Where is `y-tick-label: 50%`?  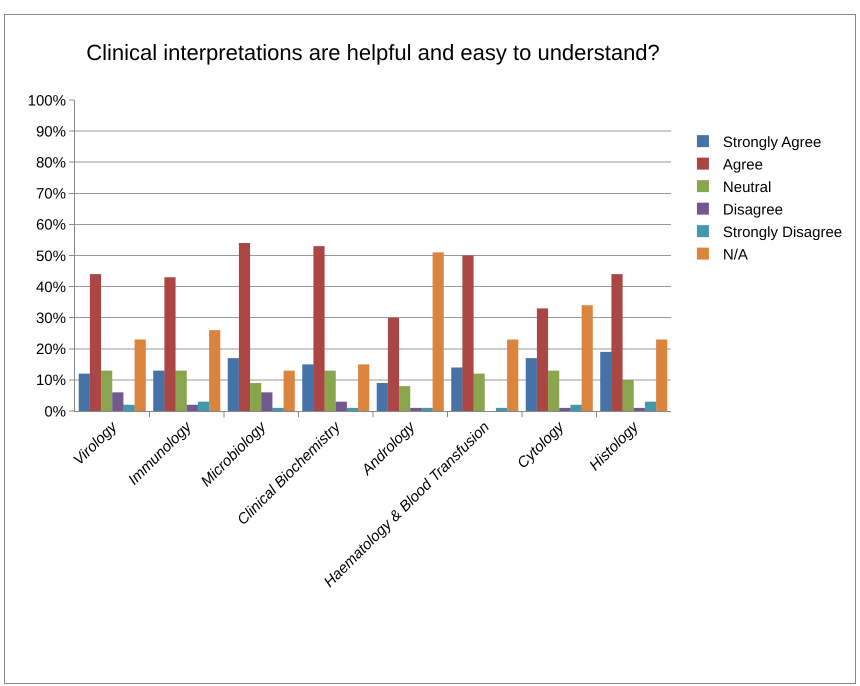
y-tick-label: 50% is located at coordinates (51, 256).